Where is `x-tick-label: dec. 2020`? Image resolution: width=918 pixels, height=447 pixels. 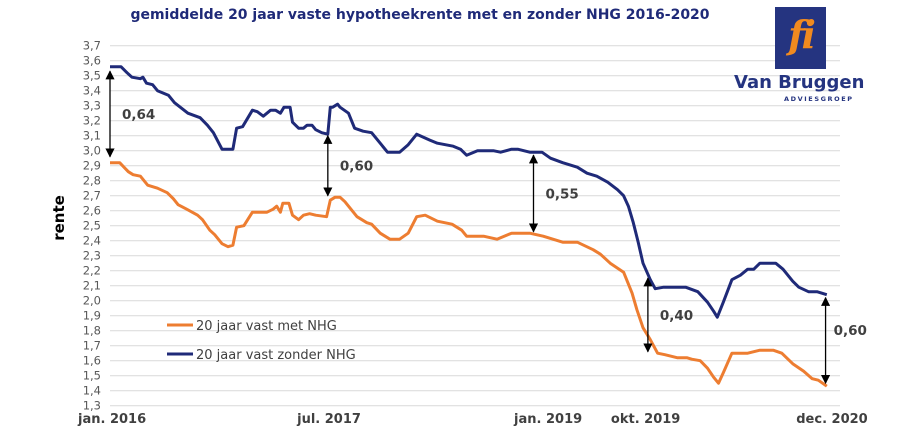 x-tick-label: dec. 2020 is located at coordinates (831, 419).